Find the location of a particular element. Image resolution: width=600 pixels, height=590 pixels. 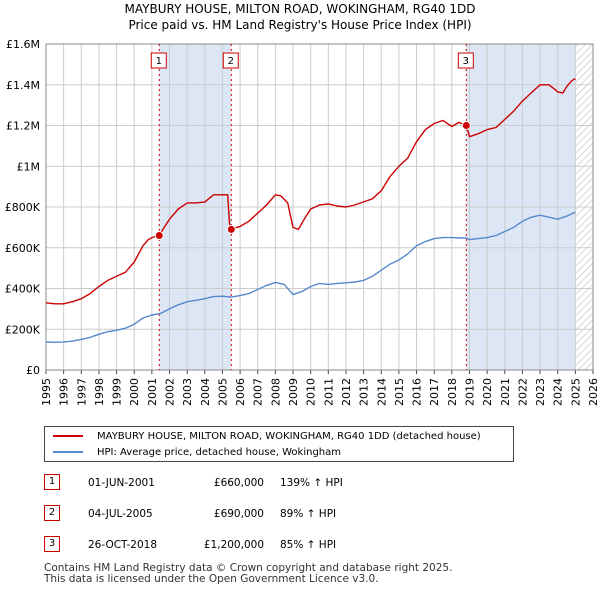

x-tick-label: 1999 is located at coordinates (117, 392).